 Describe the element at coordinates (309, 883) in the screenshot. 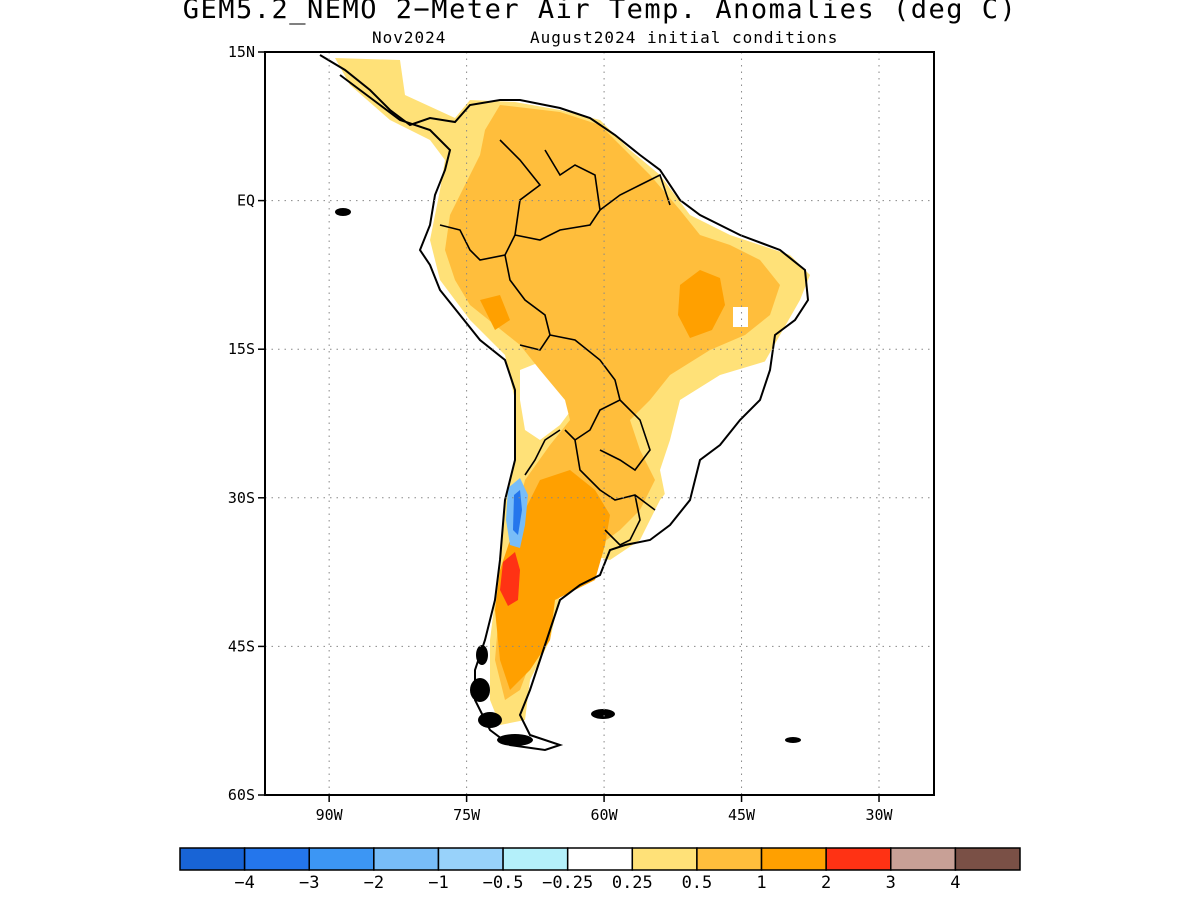

I see `colorbar-label: −3` at that location.